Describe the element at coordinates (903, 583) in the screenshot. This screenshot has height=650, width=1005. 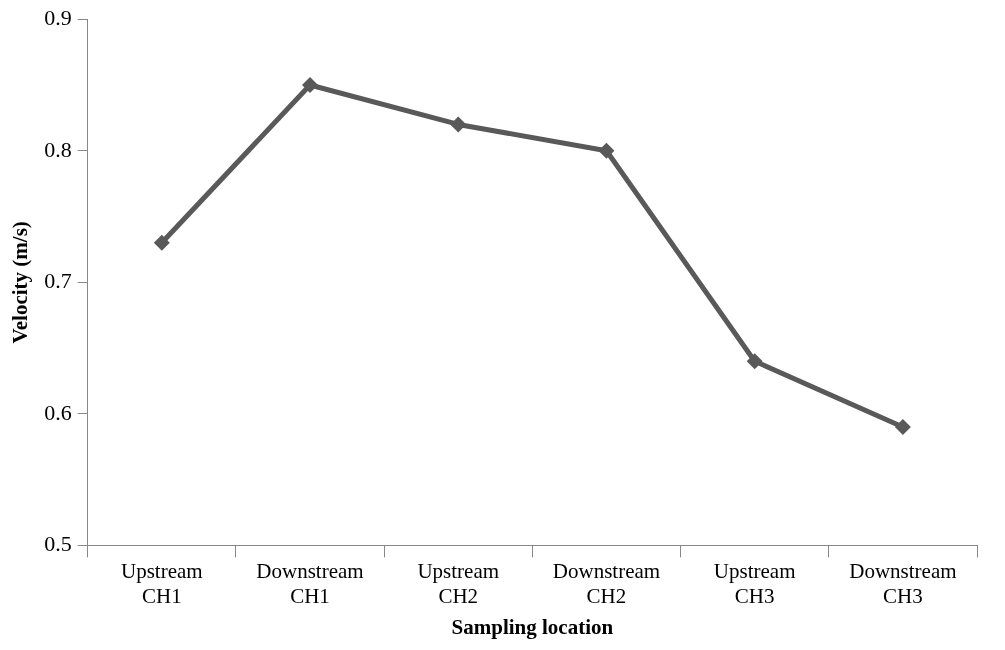
I see `x-tick-label: Downstream CH3` at that location.